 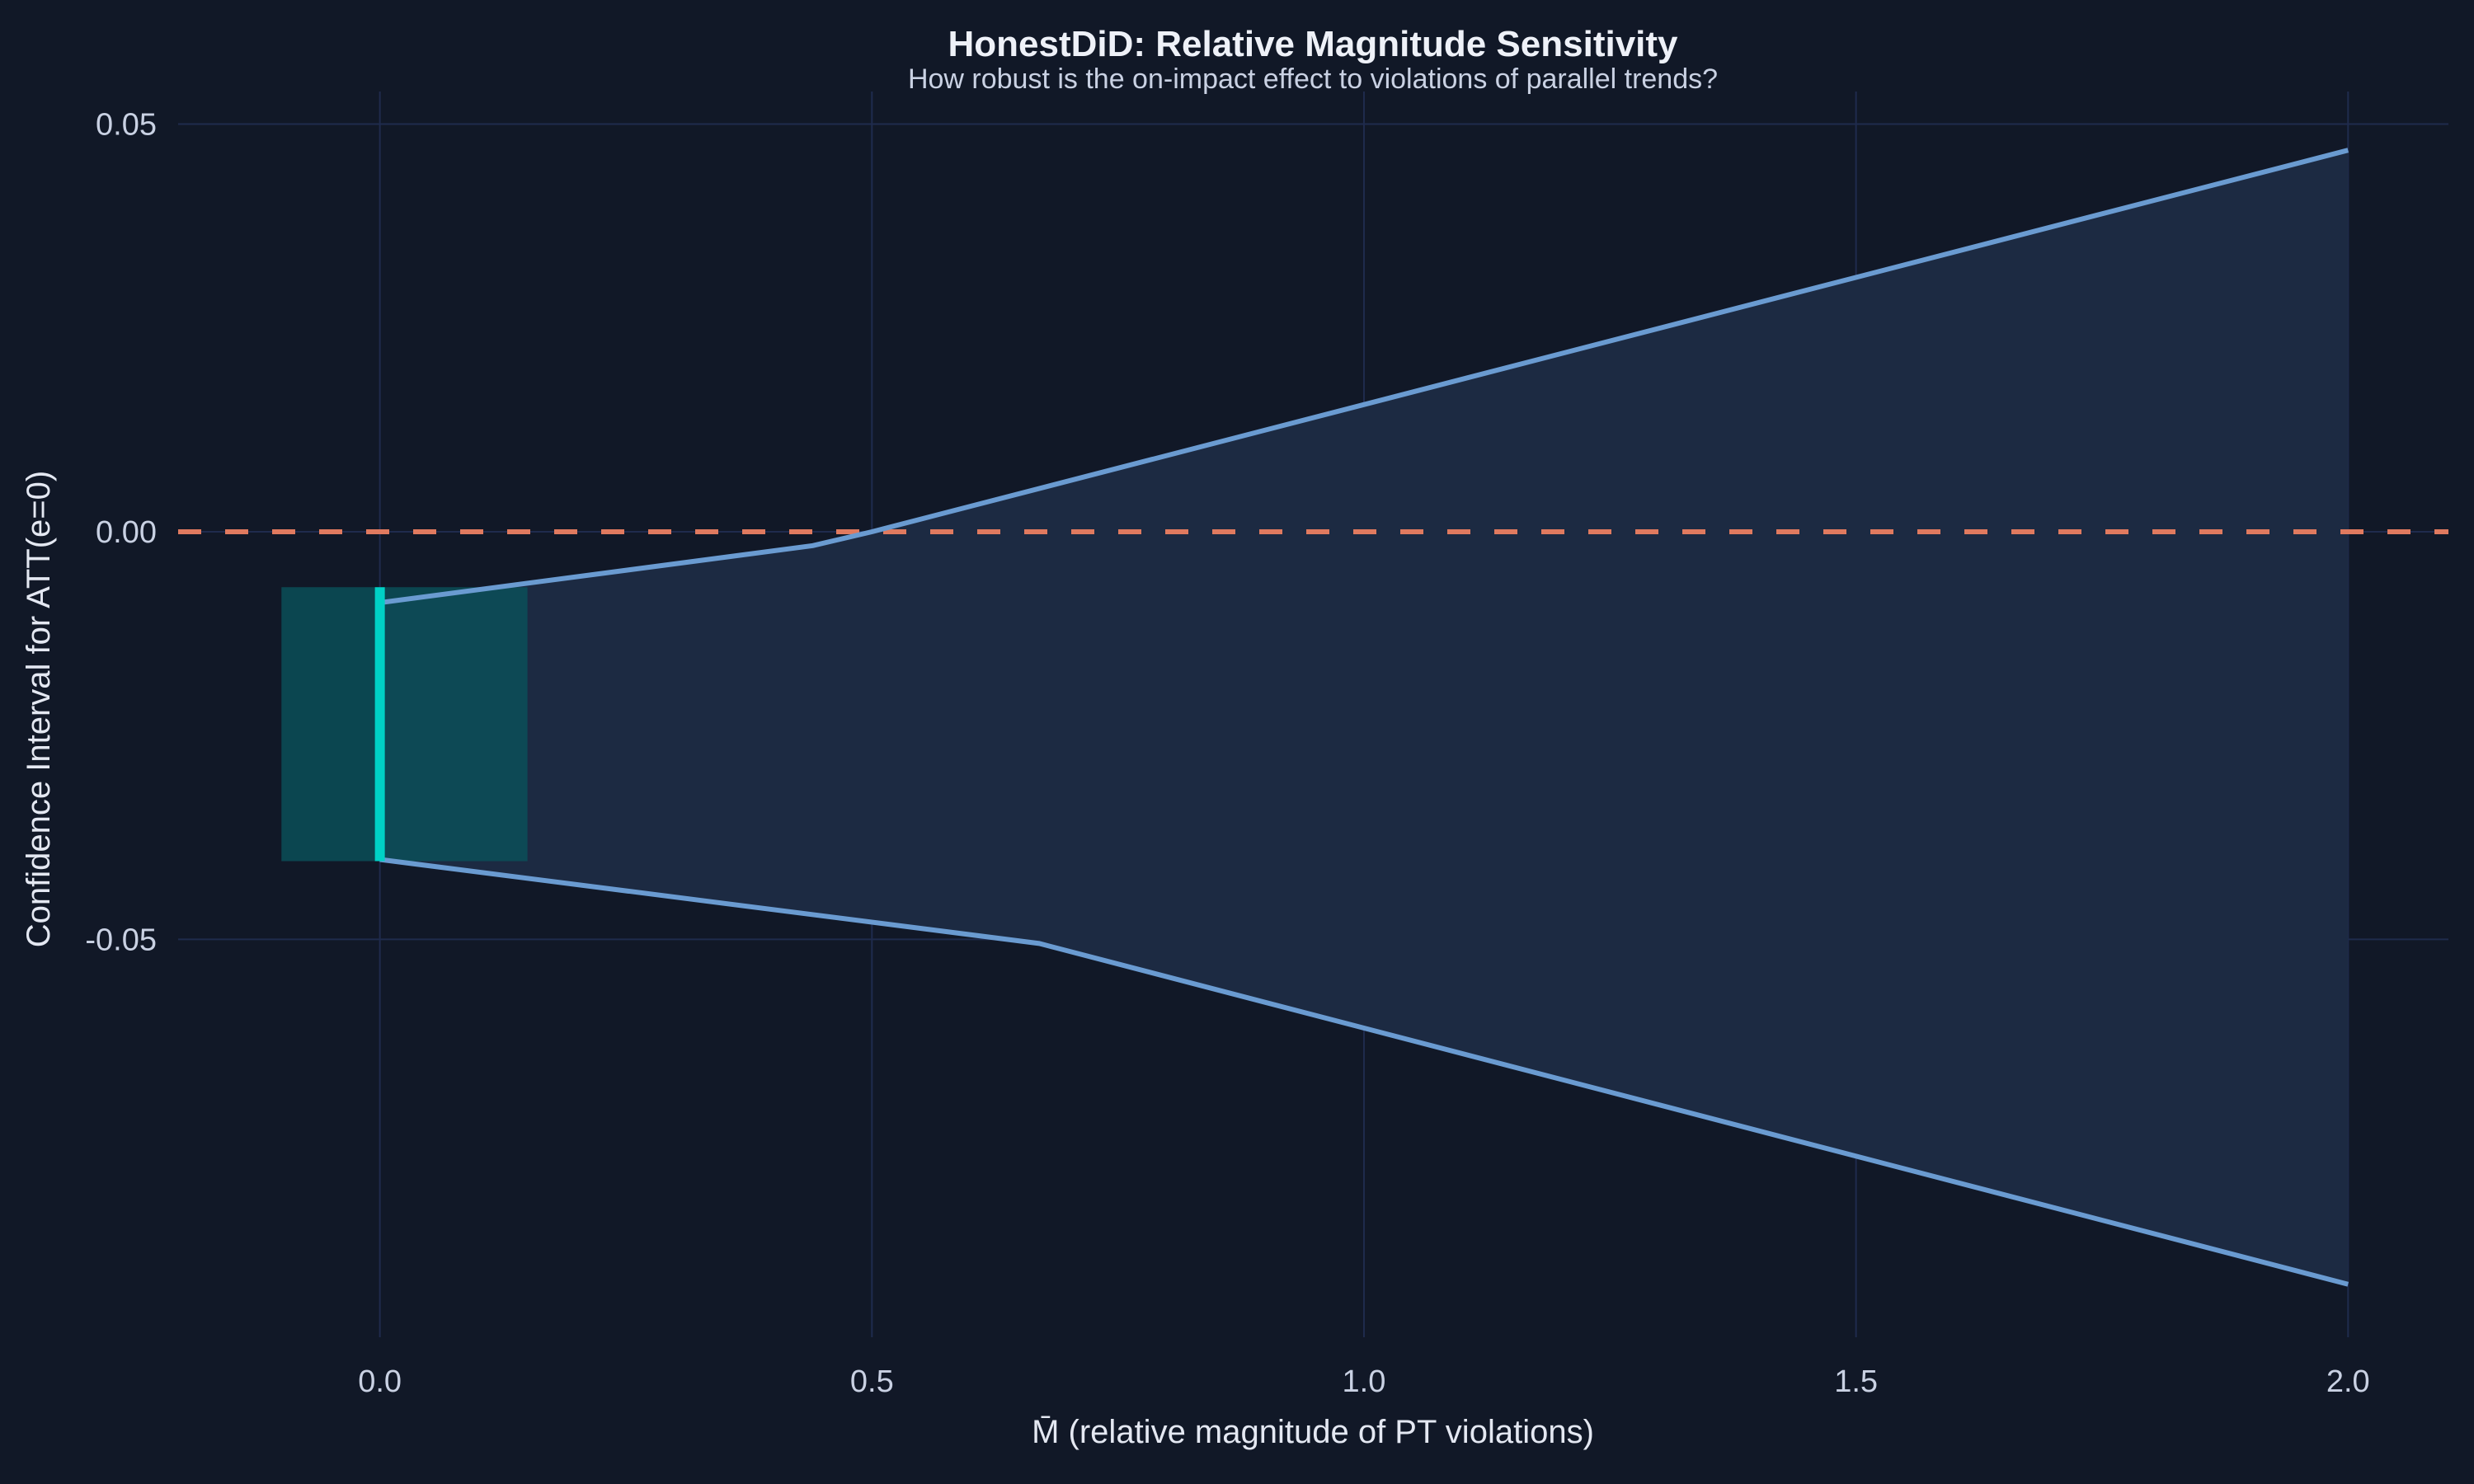 I want to click on y-tick-label: 0.05, so click(x=126, y=125).